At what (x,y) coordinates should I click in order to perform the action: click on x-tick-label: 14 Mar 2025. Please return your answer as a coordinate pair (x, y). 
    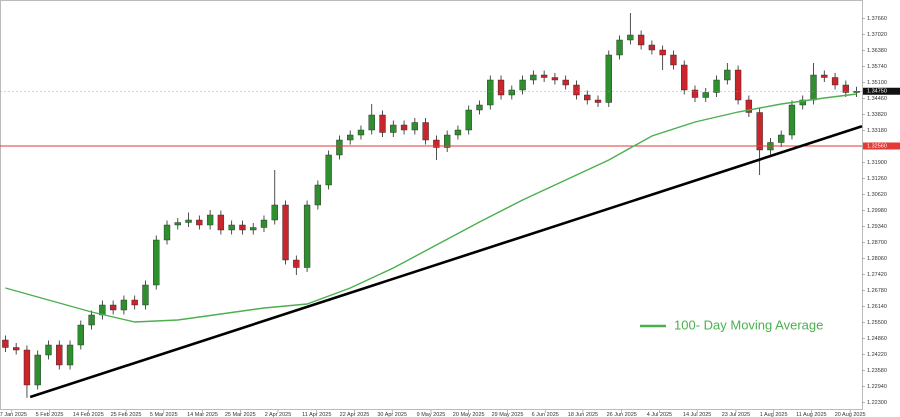
    Looking at the image, I should click on (202, 414).